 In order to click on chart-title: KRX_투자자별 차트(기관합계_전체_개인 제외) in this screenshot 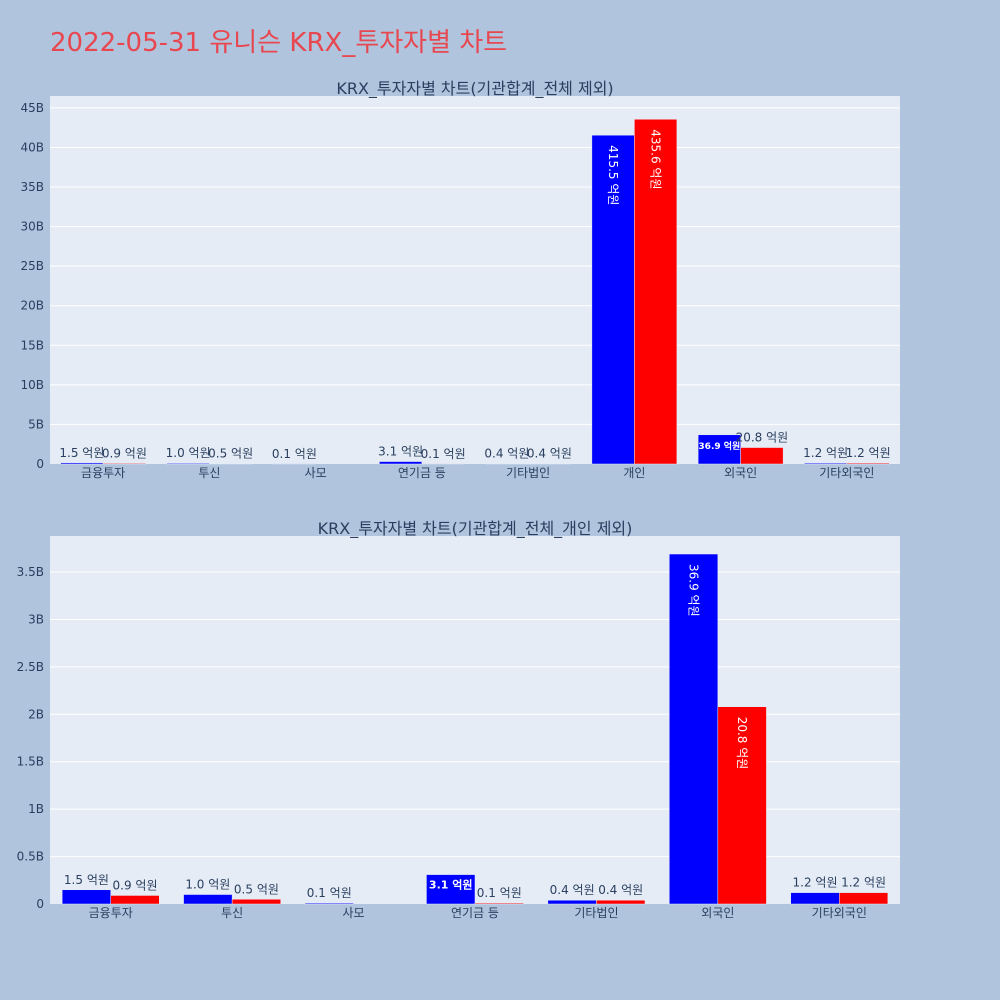, I will do `click(475, 529)`.